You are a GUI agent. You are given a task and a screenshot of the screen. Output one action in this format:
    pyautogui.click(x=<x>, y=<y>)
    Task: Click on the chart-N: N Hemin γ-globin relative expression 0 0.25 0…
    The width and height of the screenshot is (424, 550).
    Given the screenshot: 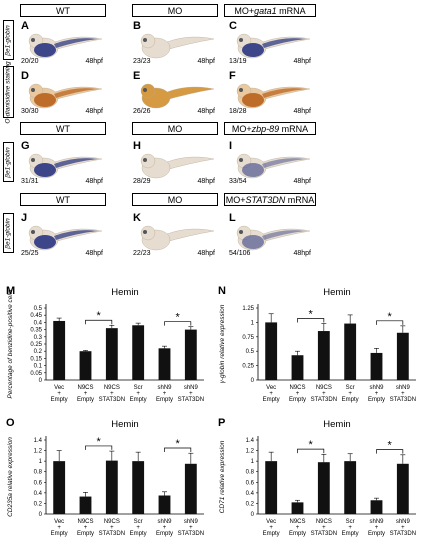 What is the action you would take?
    pyautogui.click(x=318, y=348)
    